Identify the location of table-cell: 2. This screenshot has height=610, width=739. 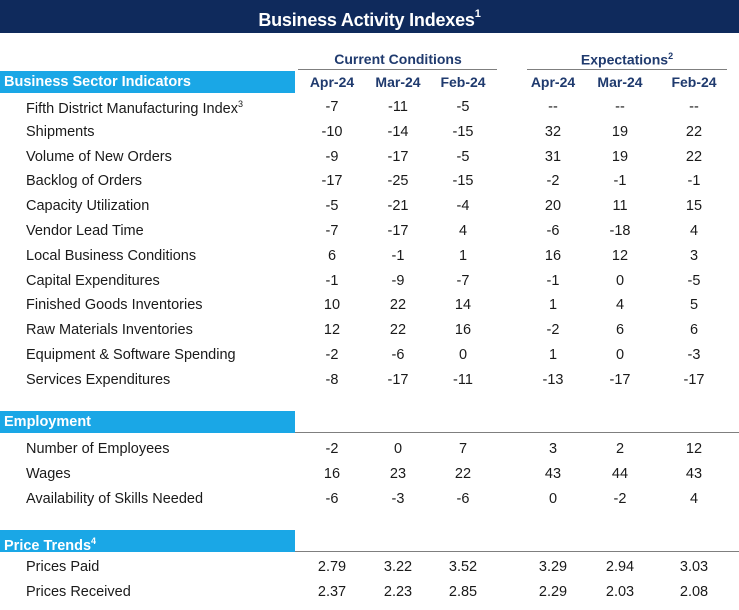
(620, 449).